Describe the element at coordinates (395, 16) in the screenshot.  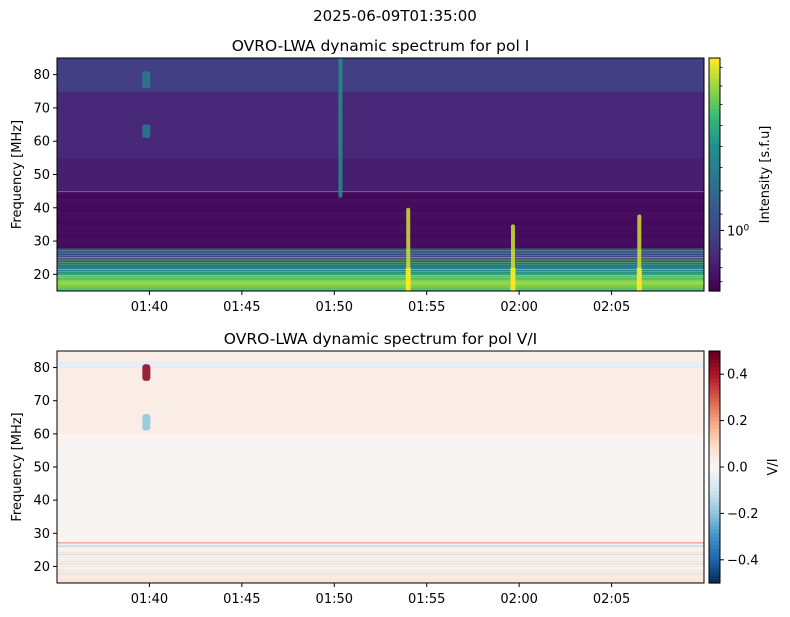
I see `figure-suptitle: 2025-06-09T01:35:00` at that location.